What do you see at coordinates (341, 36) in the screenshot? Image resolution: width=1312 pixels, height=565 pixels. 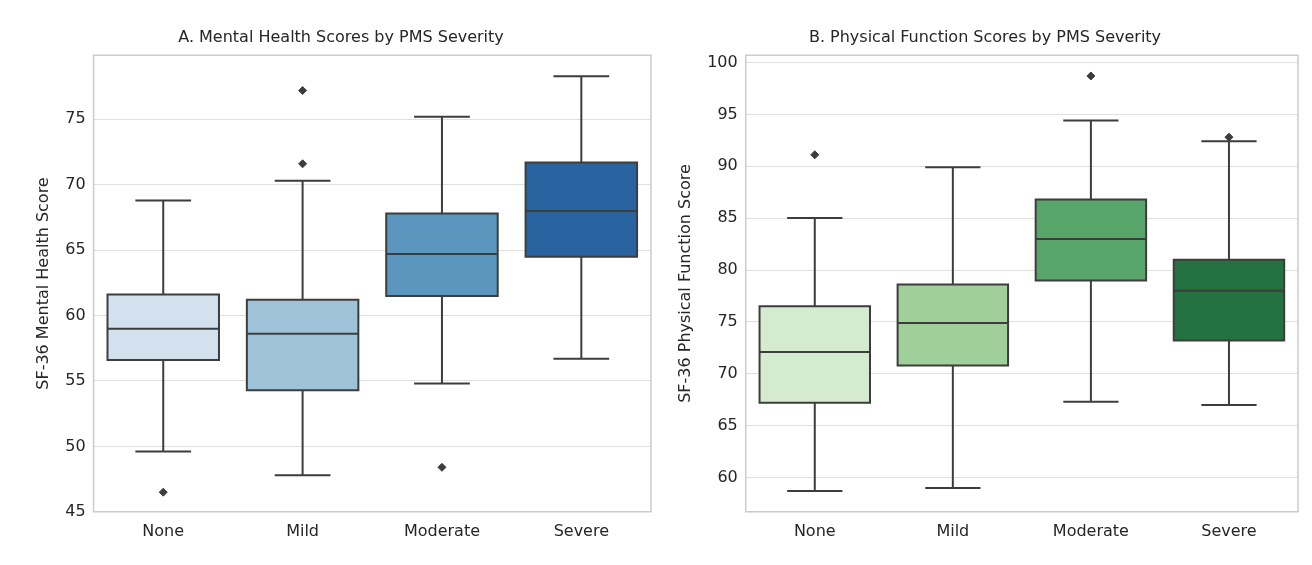 I see `chart-title: A. Mental Health Scores by PMS Severity` at bounding box center [341, 36].